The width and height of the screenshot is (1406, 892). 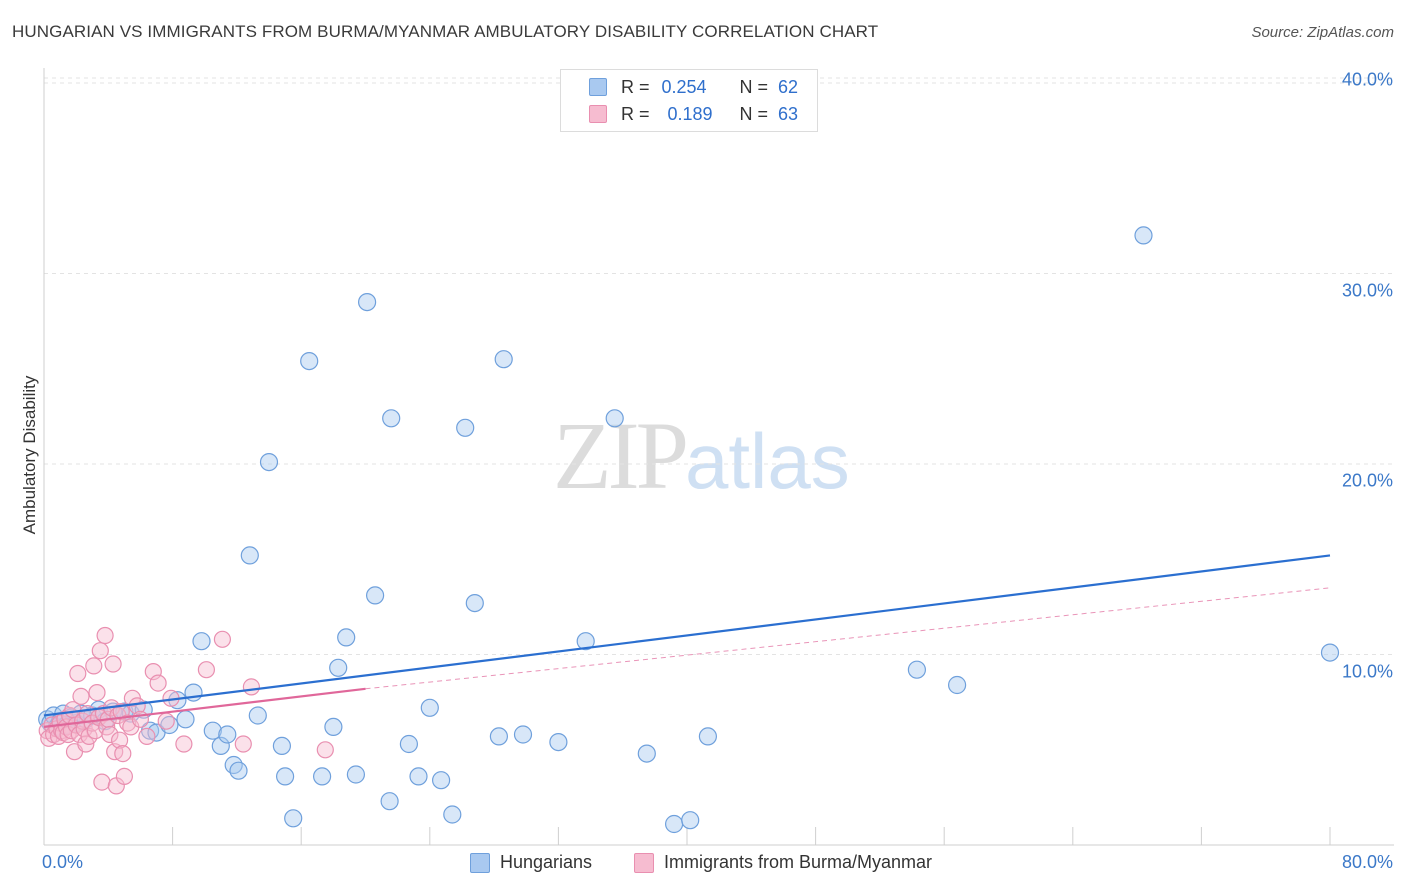 I want to click on correlation-legend: R = 0.254 N = 62 R = 0.189 N = 63, so click(x=689, y=100).